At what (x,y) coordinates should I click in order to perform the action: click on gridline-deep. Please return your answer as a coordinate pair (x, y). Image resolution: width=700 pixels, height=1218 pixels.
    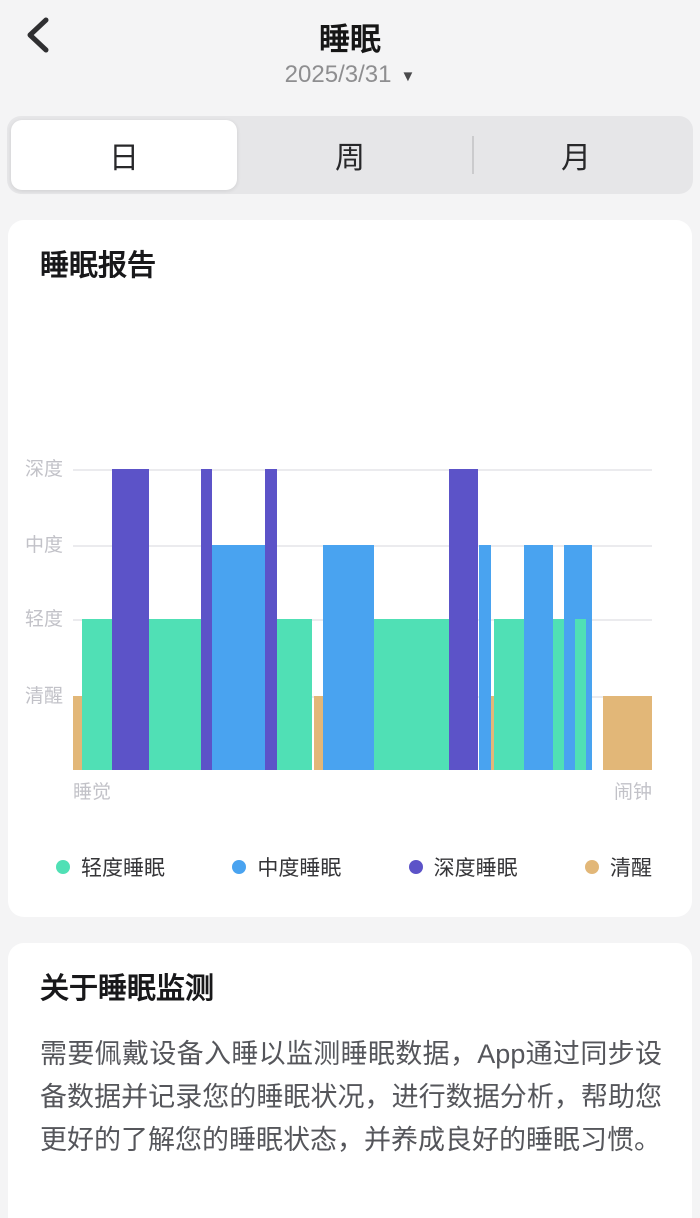
    Looking at the image, I should click on (362, 470).